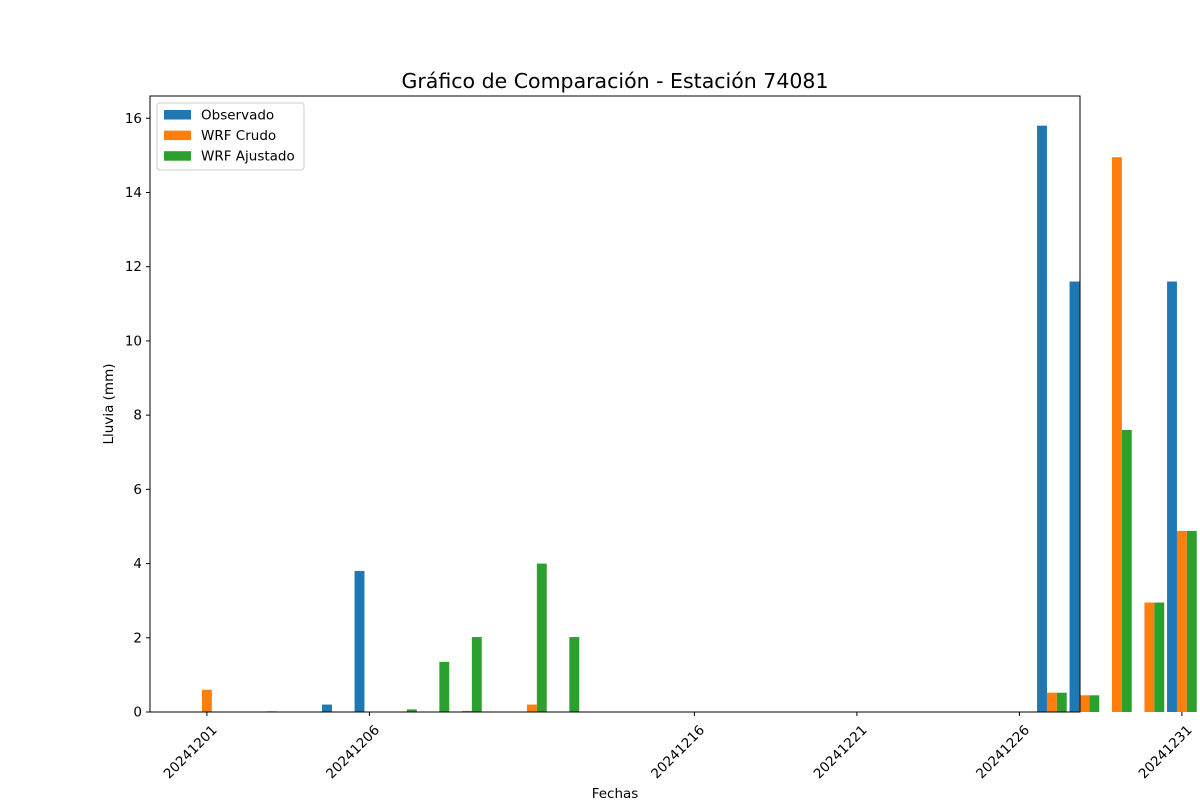  I want to click on x-tick-label: 20241216, so click(678, 752).